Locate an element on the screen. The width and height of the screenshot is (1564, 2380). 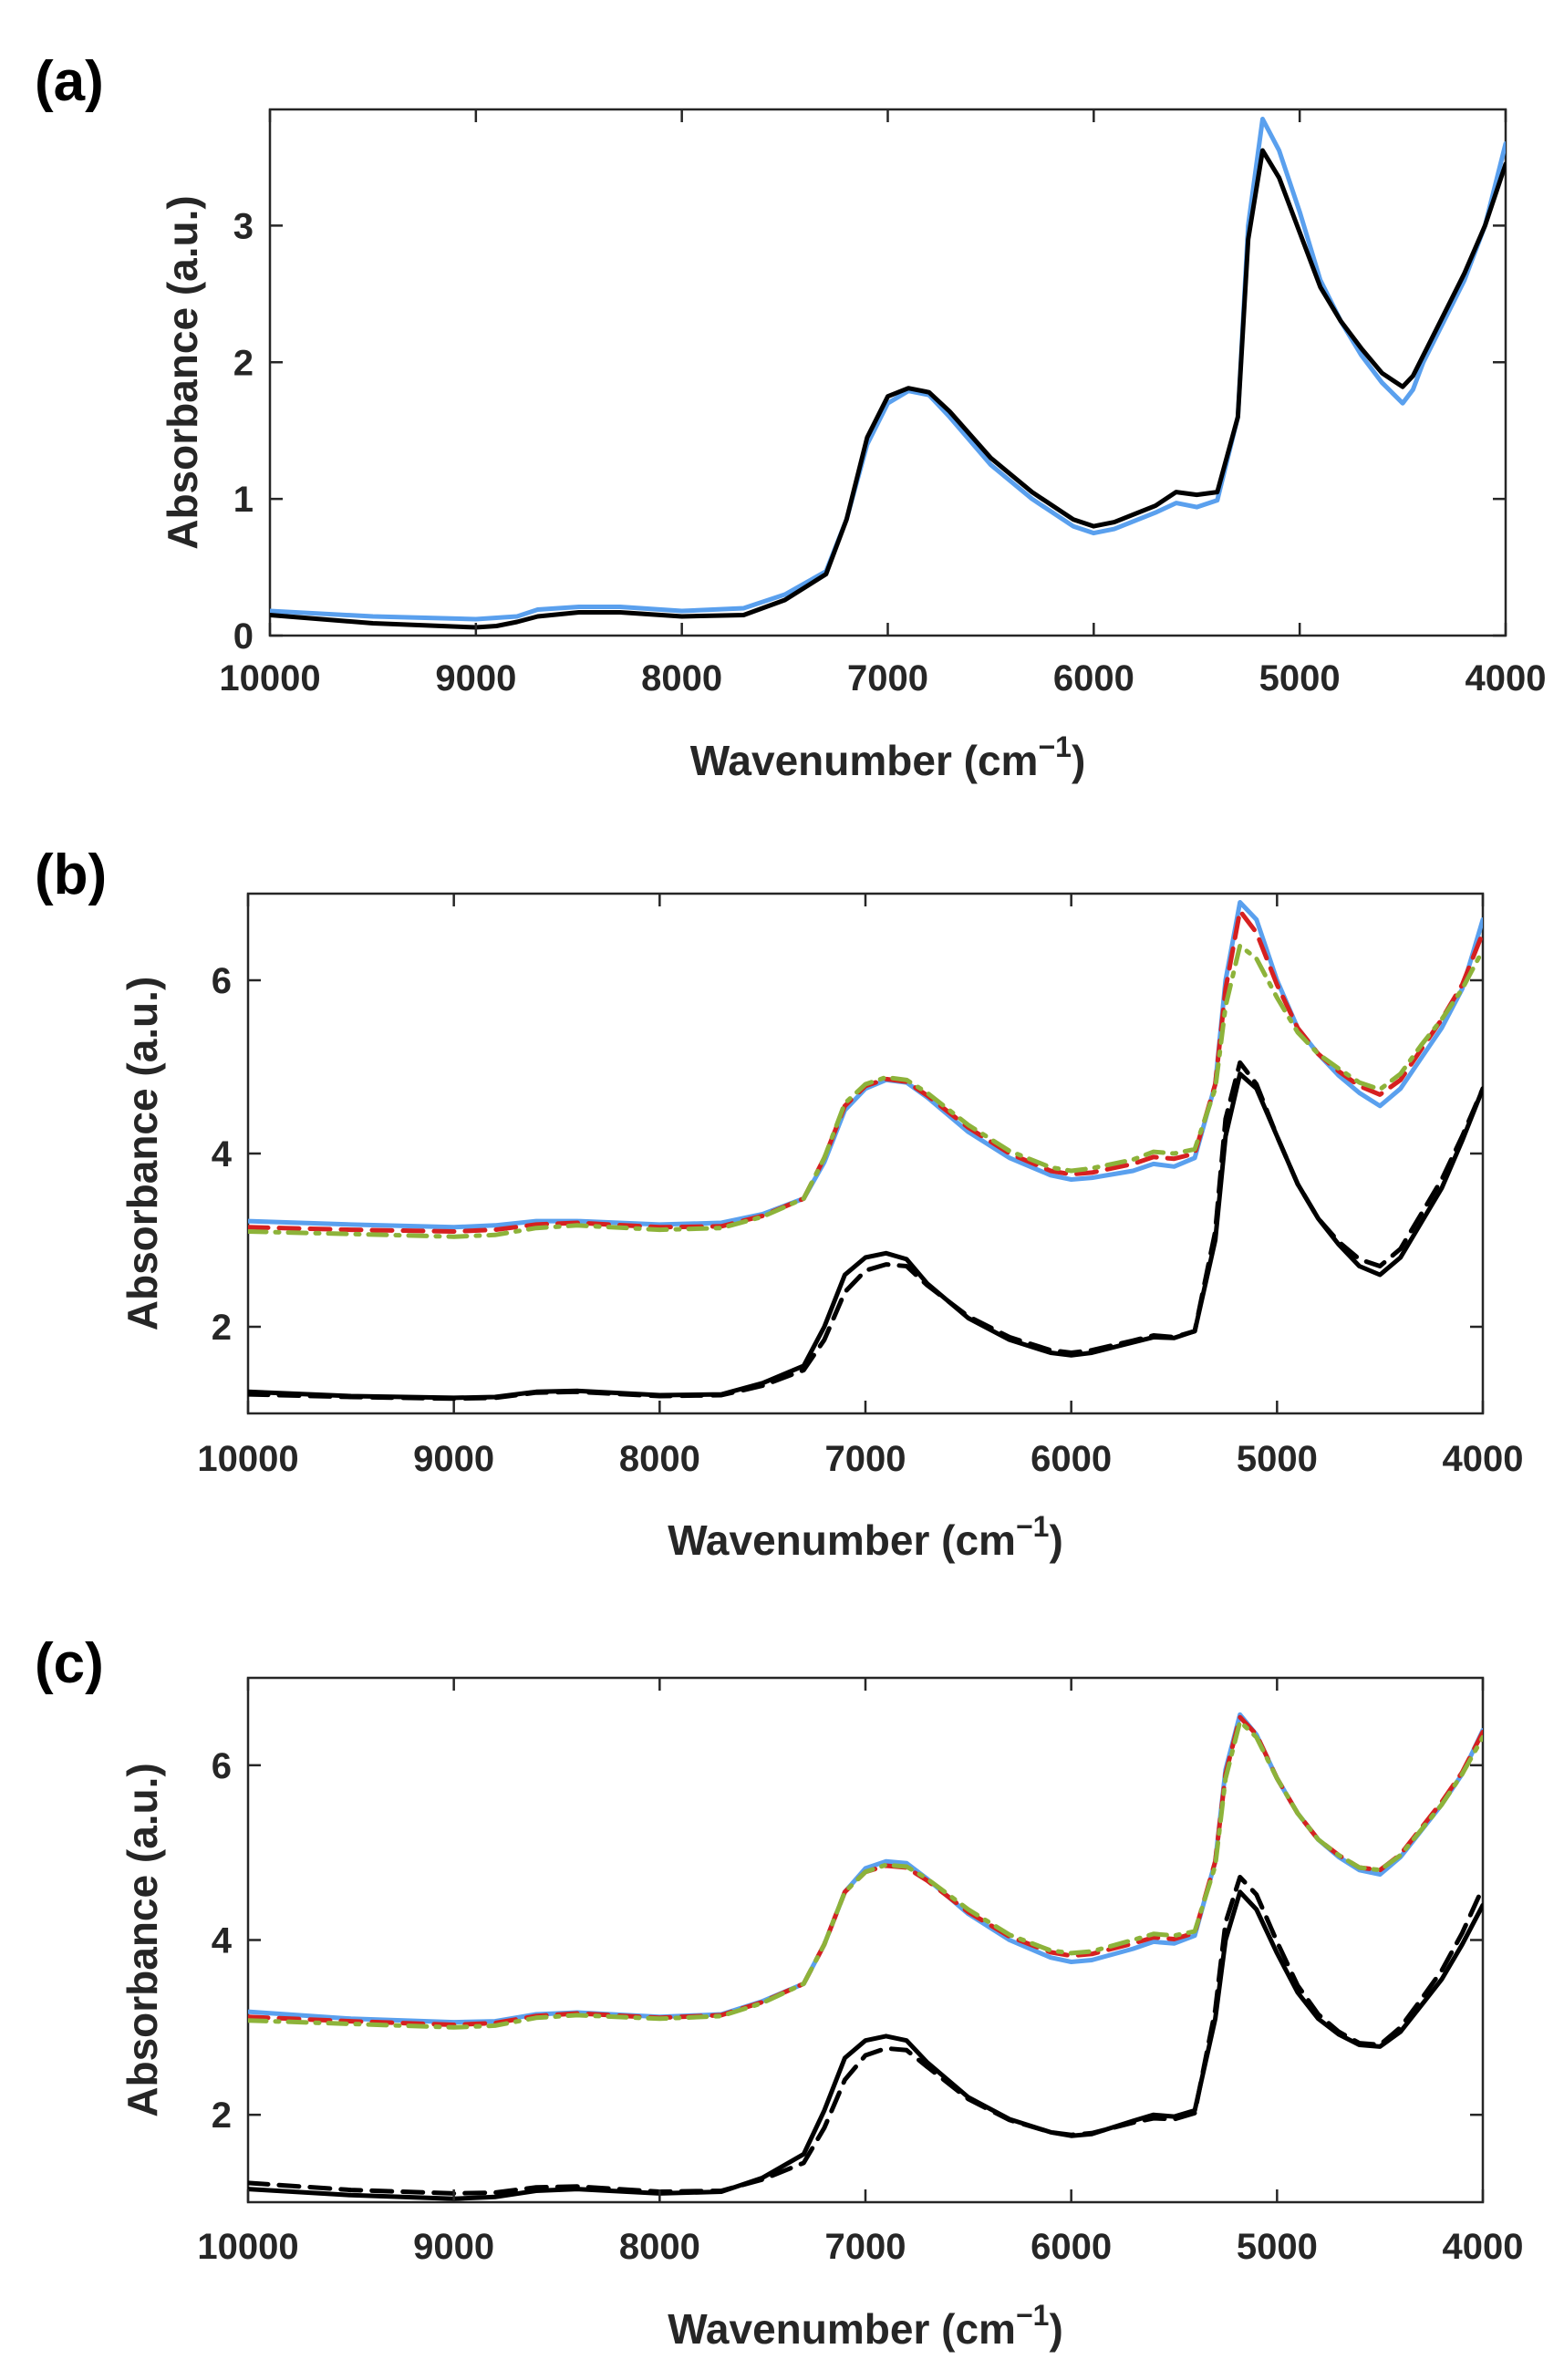
panel-label: (b) is located at coordinates (71, 875).